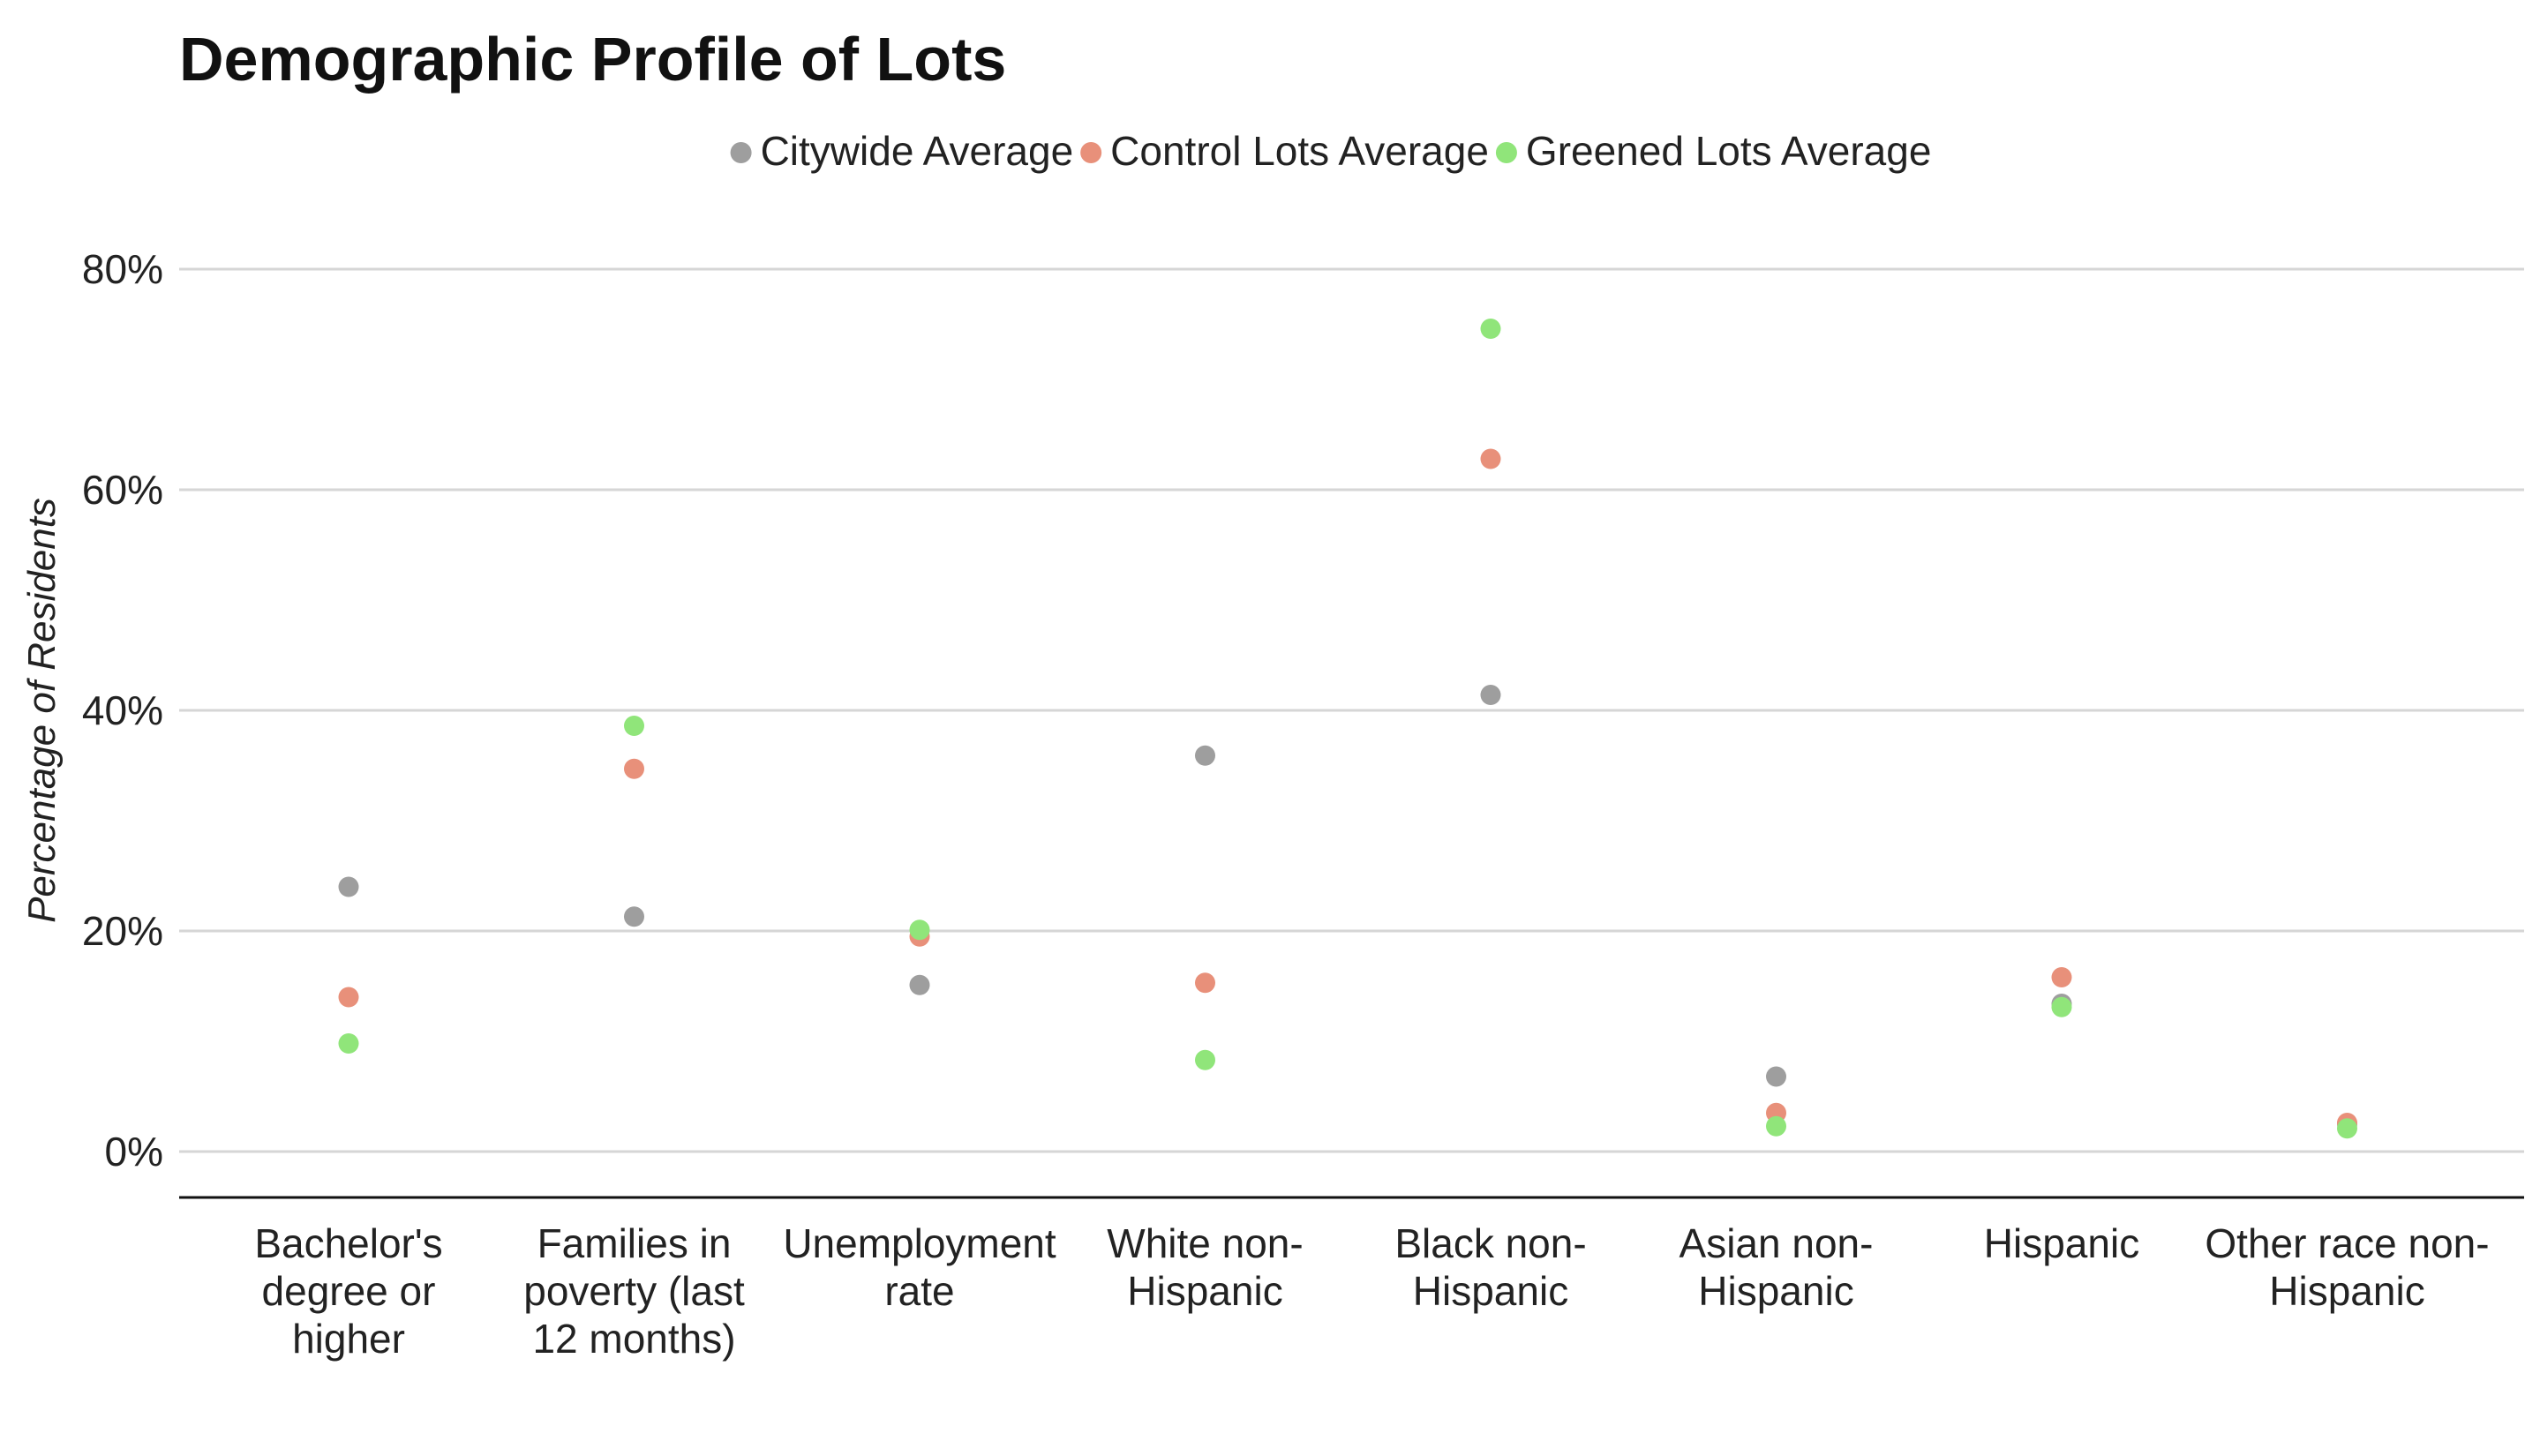  Describe the element at coordinates (634, 1243) in the screenshot. I see `x-tick-label: Families in` at that location.